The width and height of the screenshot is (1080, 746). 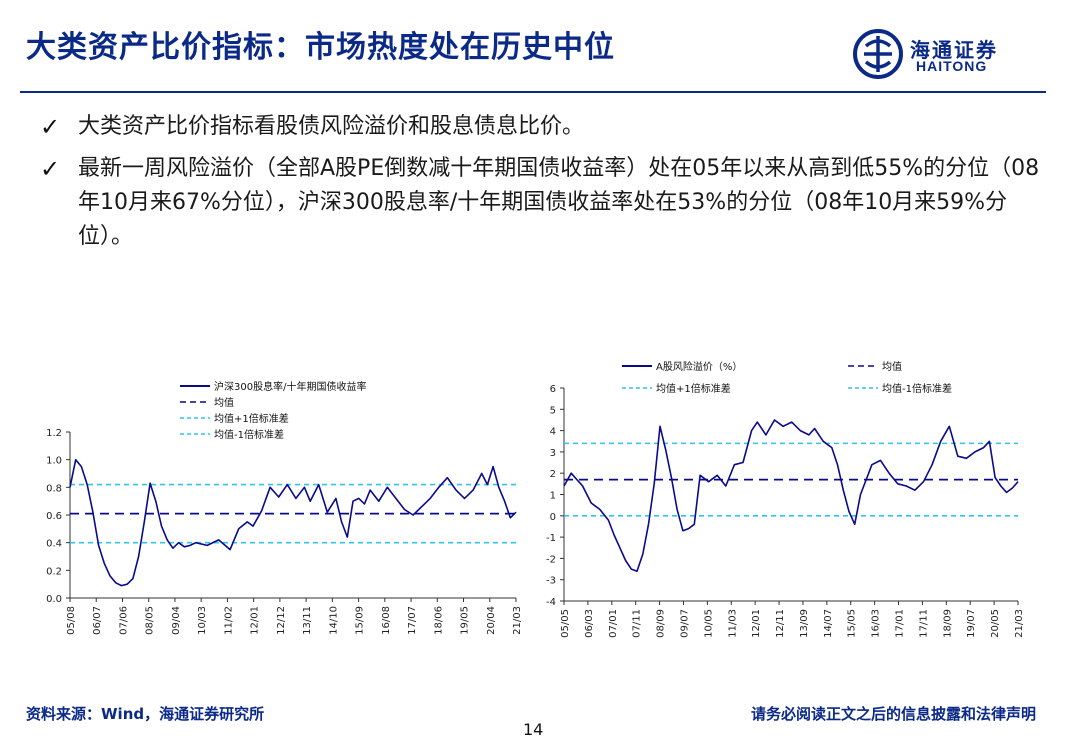 What do you see at coordinates (684, 623) in the screenshot?
I see `x-tick-label: 09/07` at bounding box center [684, 623].